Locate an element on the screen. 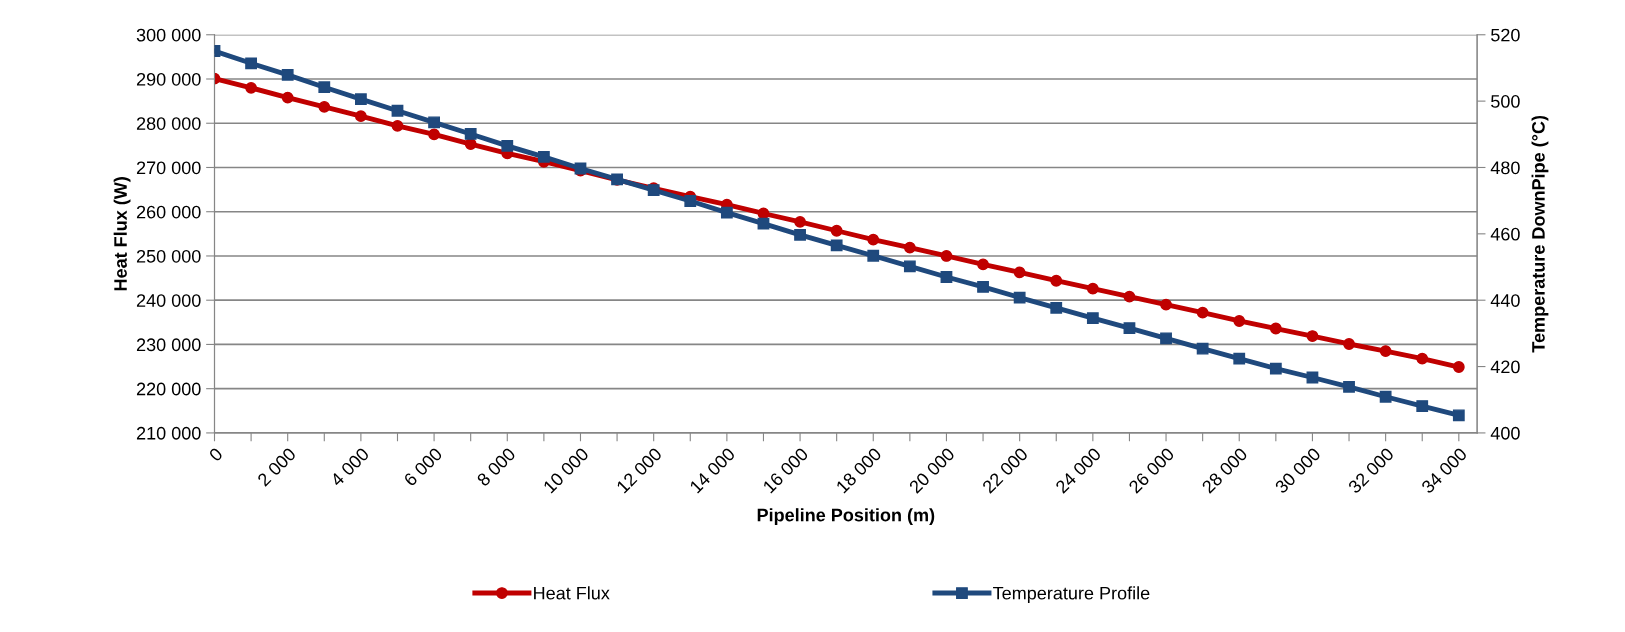 This screenshot has height=632, width=1625. y2-tick-label: 400 is located at coordinates (1505, 433).